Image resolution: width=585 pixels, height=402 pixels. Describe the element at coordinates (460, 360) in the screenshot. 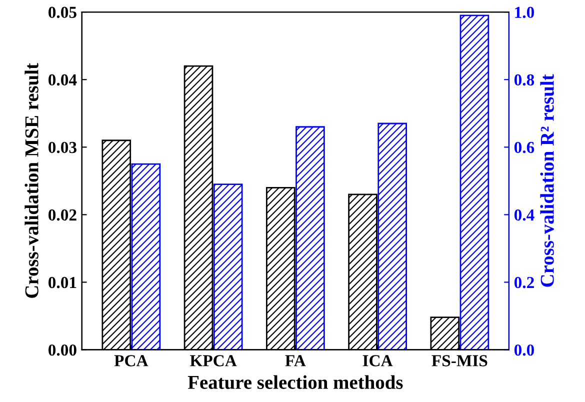

I see `x-tick-label: FS-MIS` at that location.